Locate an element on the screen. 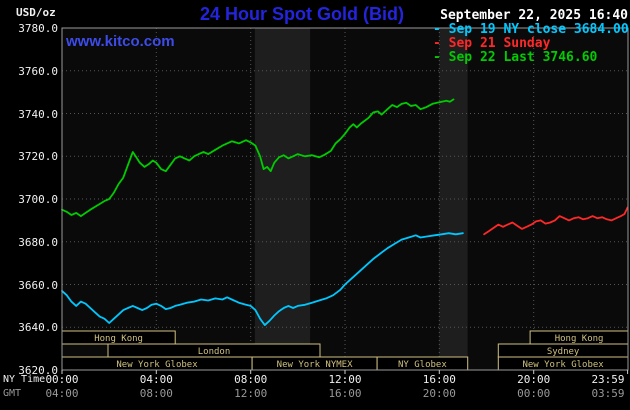  session-label: NY Globex is located at coordinates (422, 365).